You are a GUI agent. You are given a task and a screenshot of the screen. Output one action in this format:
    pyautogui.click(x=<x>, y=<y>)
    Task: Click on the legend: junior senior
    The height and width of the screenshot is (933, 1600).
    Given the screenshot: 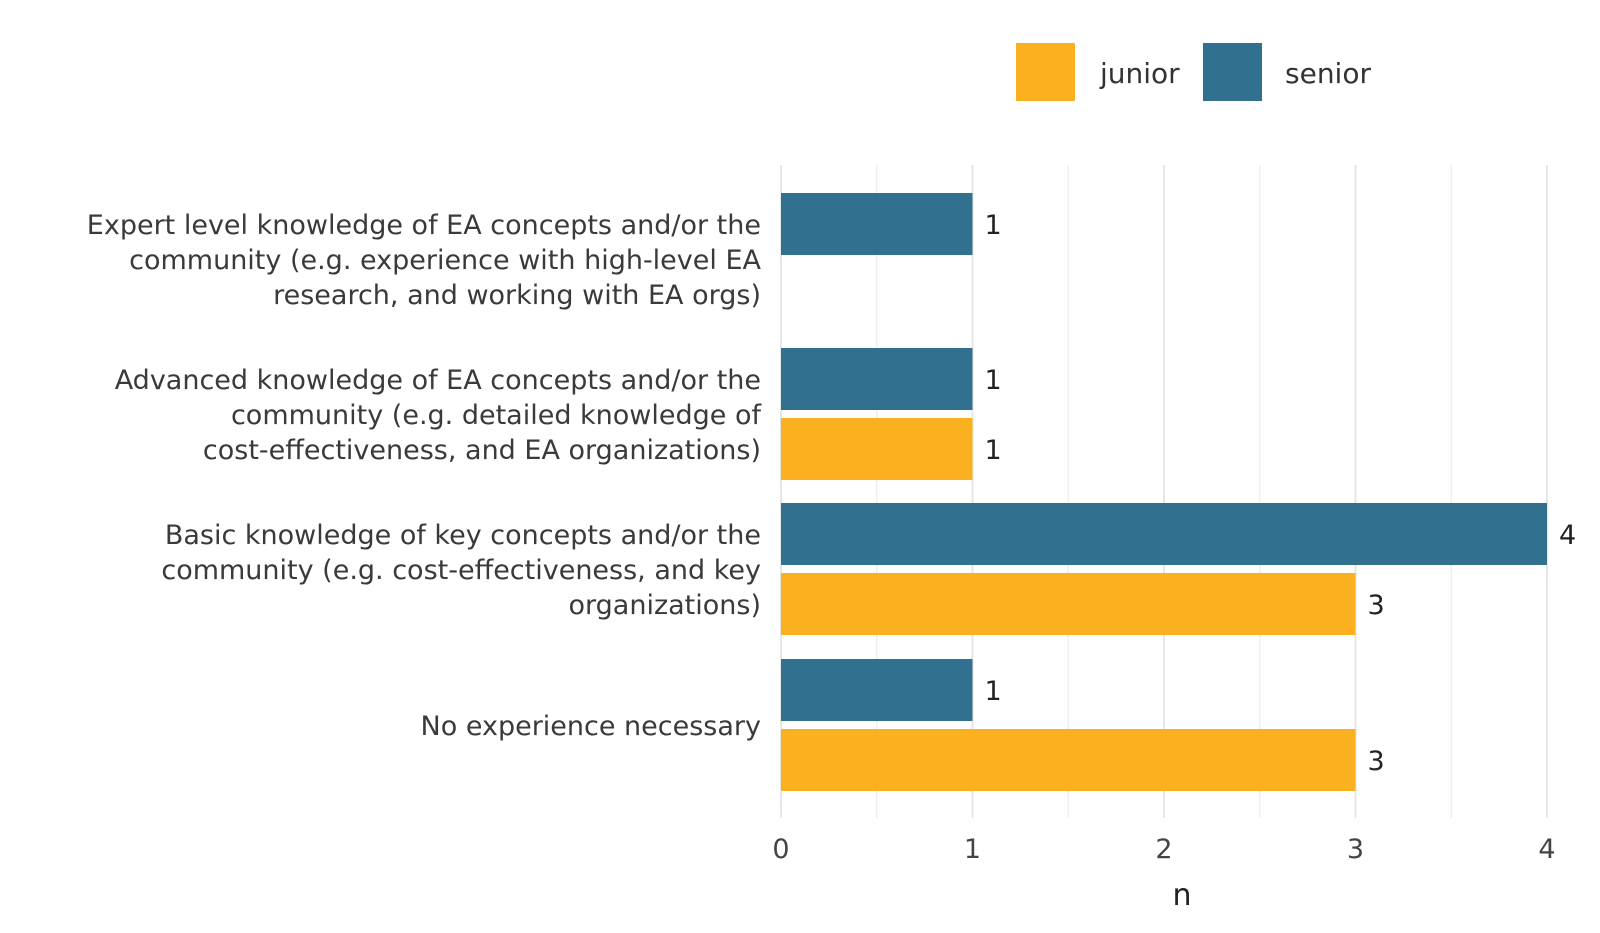 What is the action you would take?
    pyautogui.click(x=1193, y=72)
    